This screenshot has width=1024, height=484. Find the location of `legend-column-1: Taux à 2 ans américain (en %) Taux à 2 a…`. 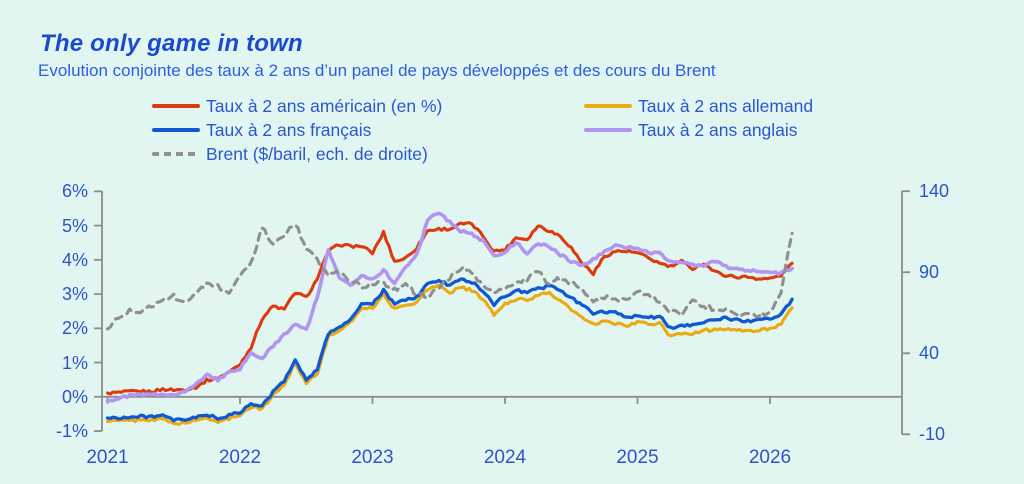

legend-column-1: Taux à 2 ans américain (en %) Taux à 2 a… is located at coordinates (297, 130).